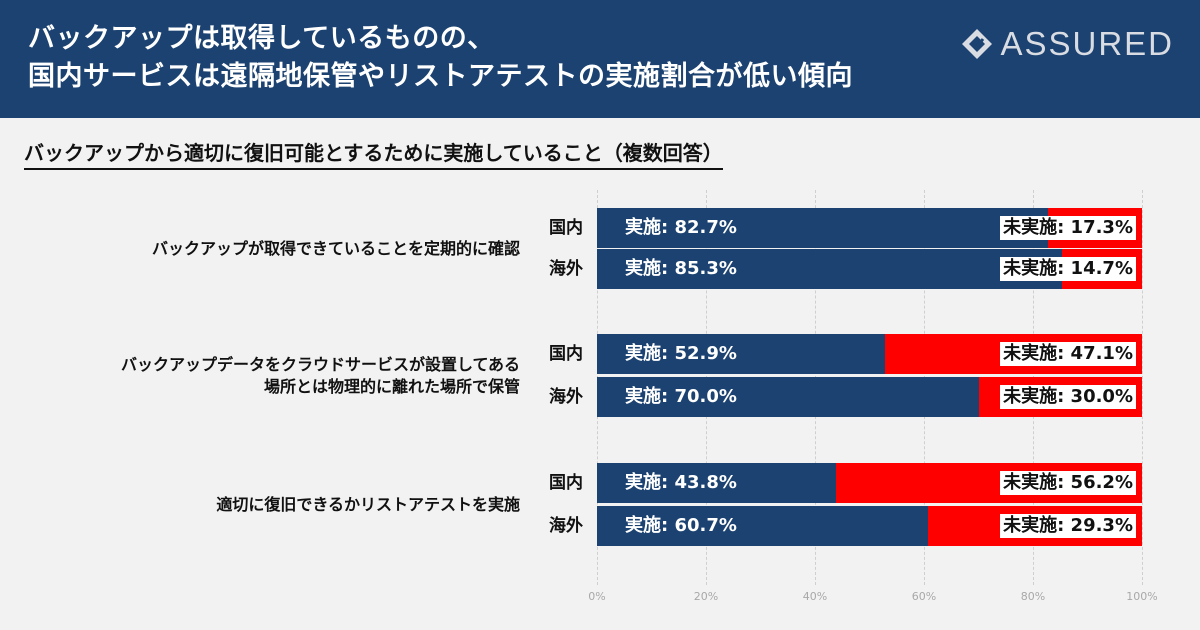 The height and width of the screenshot is (630, 1200). I want to click on diamond-logo-icon, so click(977, 44).